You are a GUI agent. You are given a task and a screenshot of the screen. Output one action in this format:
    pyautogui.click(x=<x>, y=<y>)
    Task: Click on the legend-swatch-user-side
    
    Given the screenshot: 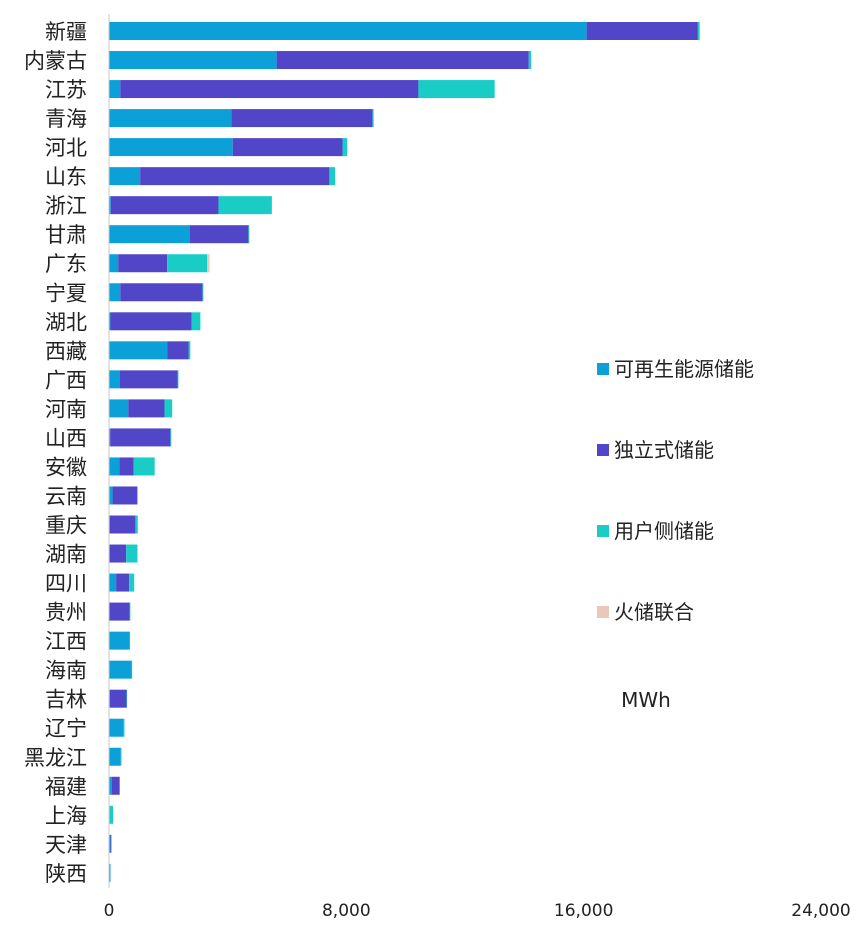 What is the action you would take?
    pyautogui.click(x=603, y=531)
    